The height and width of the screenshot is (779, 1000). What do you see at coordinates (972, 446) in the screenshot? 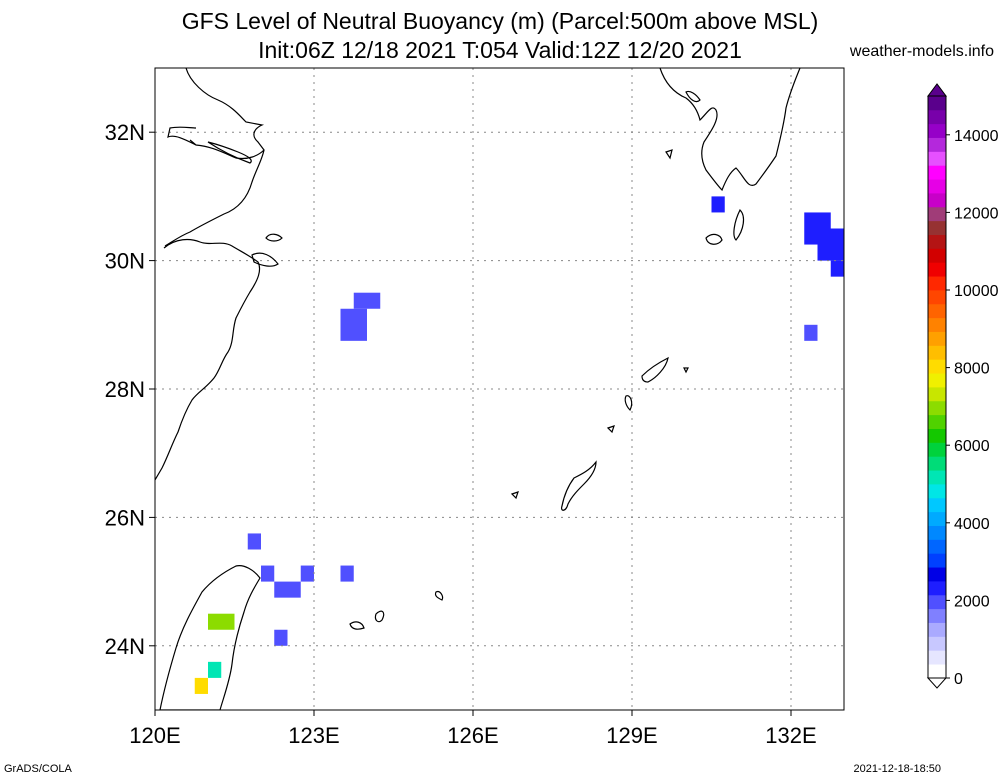
I see `colorbar-label: 6000` at bounding box center [972, 446].